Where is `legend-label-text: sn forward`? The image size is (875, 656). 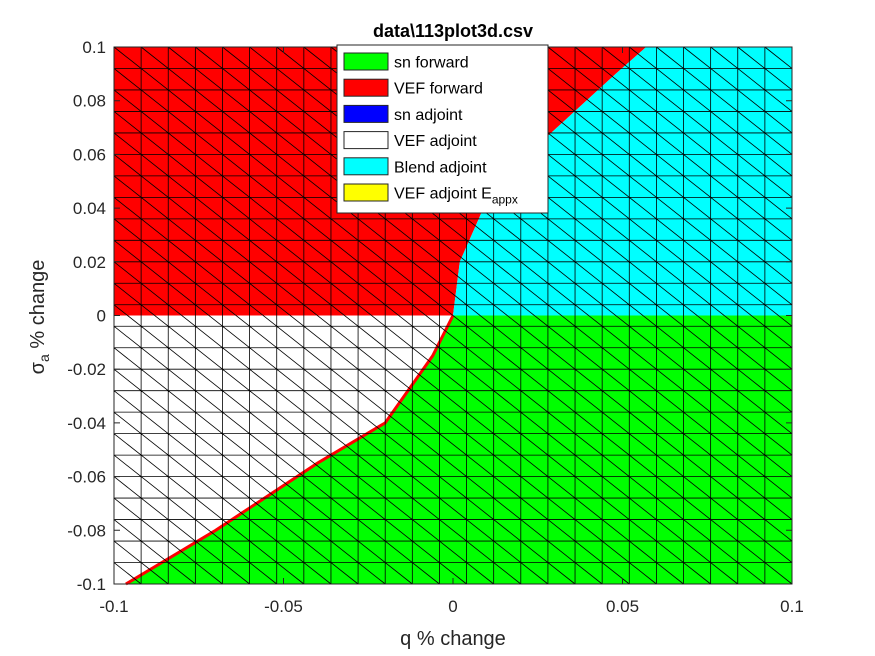 legend-label-text: sn forward is located at coordinates (431, 63).